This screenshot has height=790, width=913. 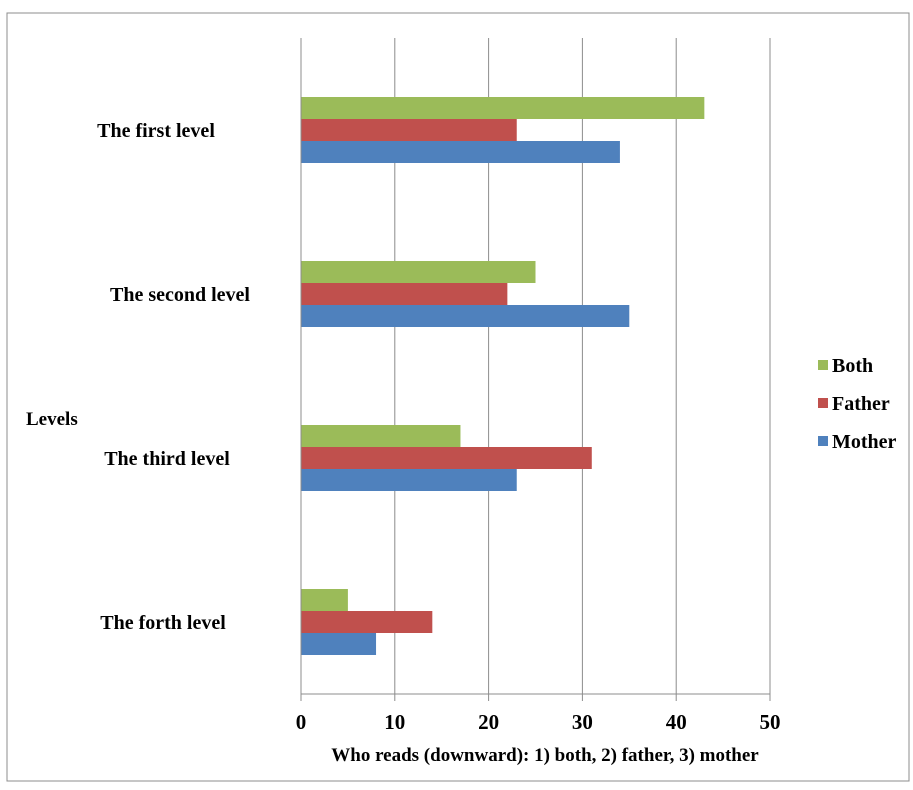 What do you see at coordinates (394, 722) in the screenshot?
I see `x-tick-label: 10` at bounding box center [394, 722].